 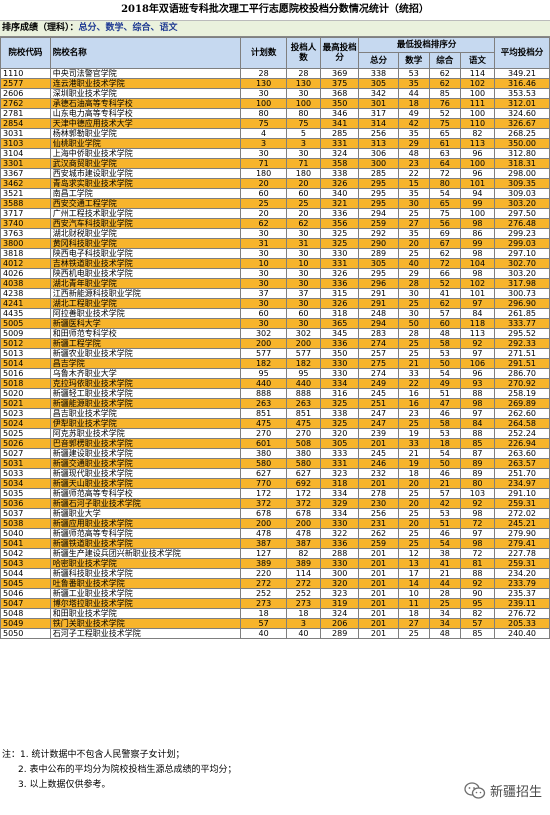 I want to click on cell-code: 5044, so click(x=25, y=573).